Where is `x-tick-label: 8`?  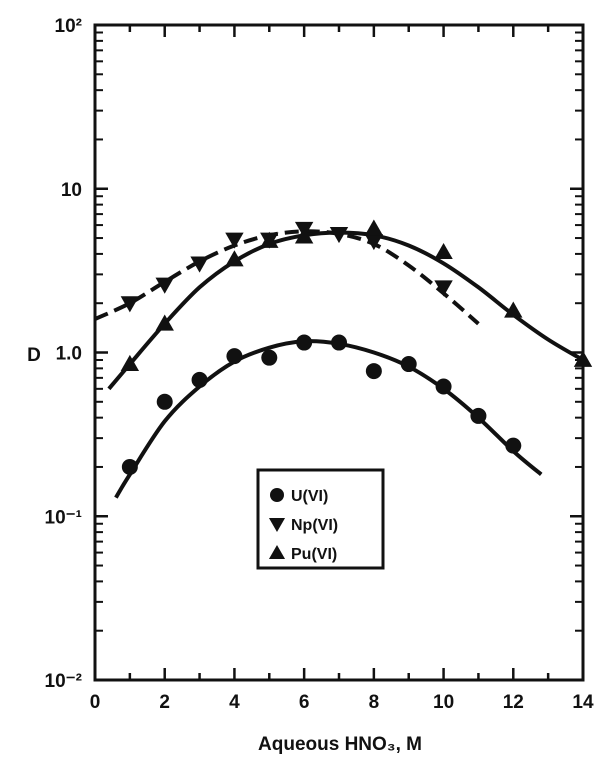 x-tick-label: 8 is located at coordinates (374, 702).